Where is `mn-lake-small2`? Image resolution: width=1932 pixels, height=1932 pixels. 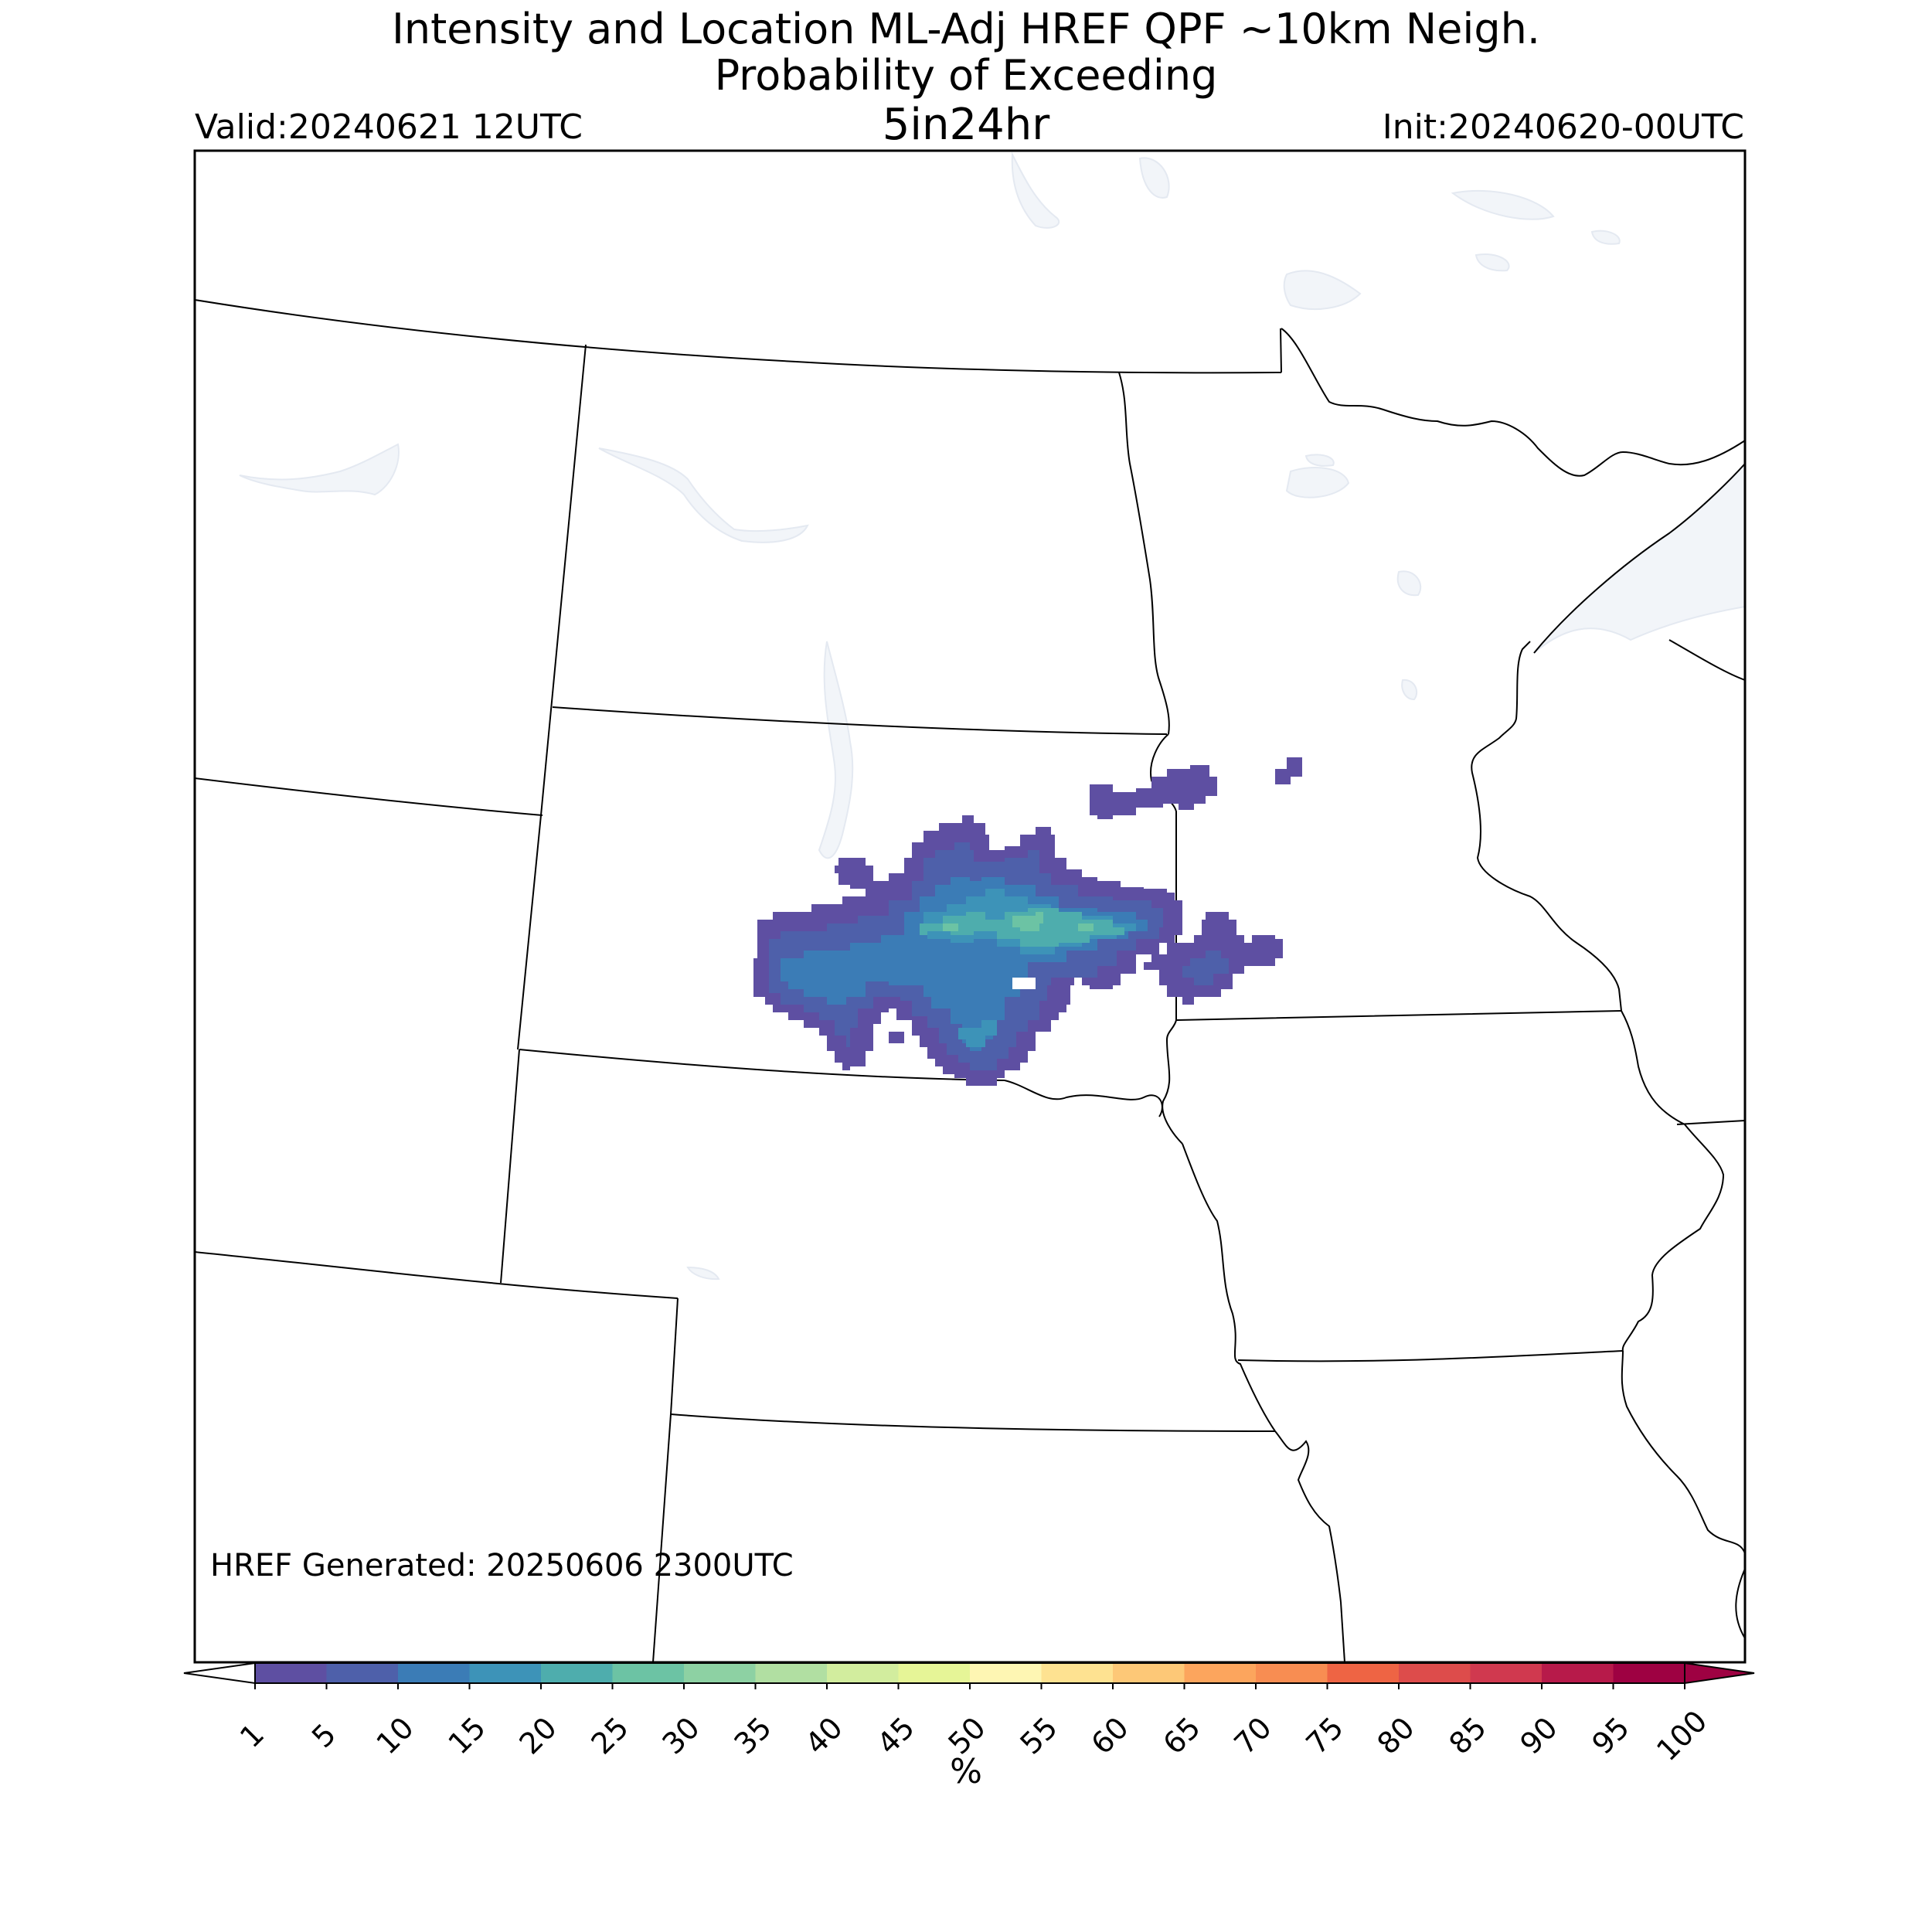
mn-lake-small2 is located at coordinates (1605, 237).